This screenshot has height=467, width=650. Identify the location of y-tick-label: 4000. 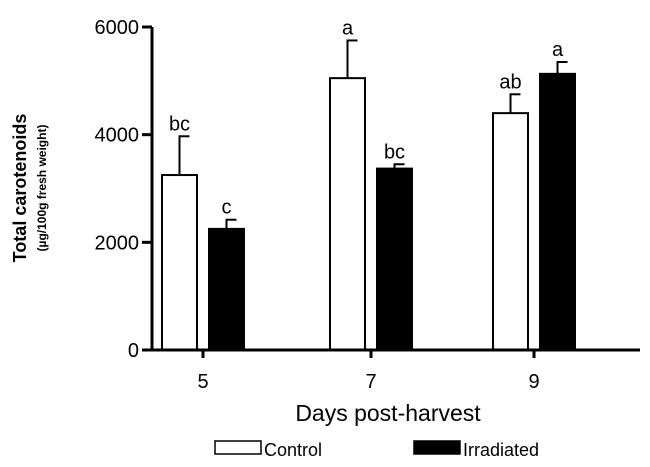
(117, 136).